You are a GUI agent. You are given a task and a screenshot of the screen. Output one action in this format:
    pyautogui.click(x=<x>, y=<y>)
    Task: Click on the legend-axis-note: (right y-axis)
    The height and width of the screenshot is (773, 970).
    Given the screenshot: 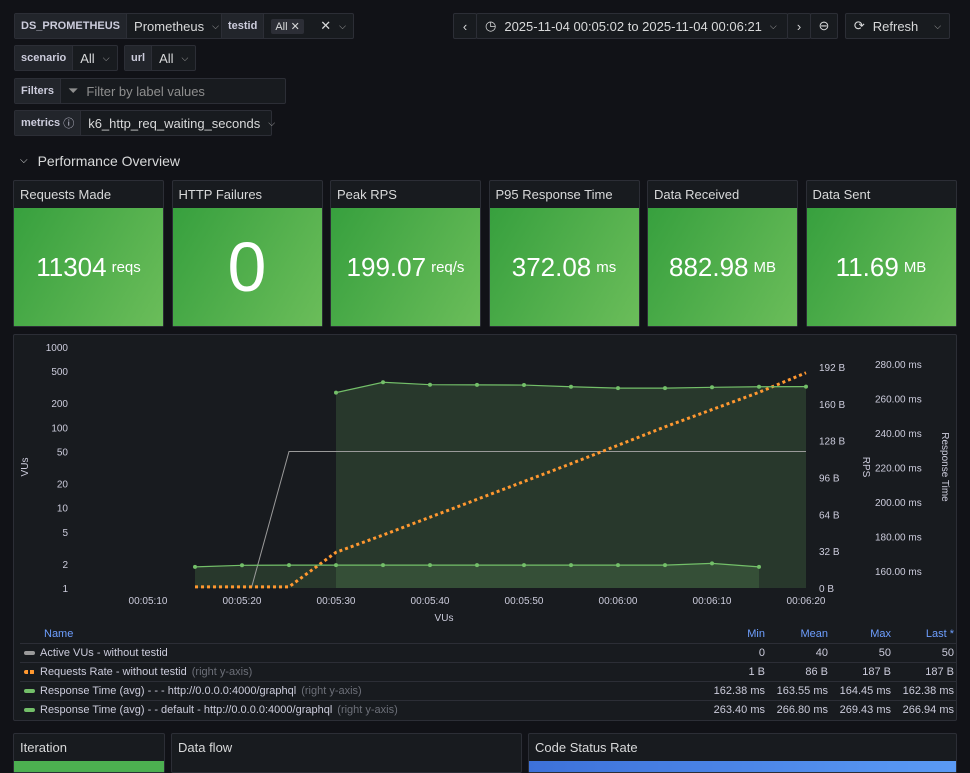 What is the action you would take?
    pyautogui.click(x=222, y=672)
    